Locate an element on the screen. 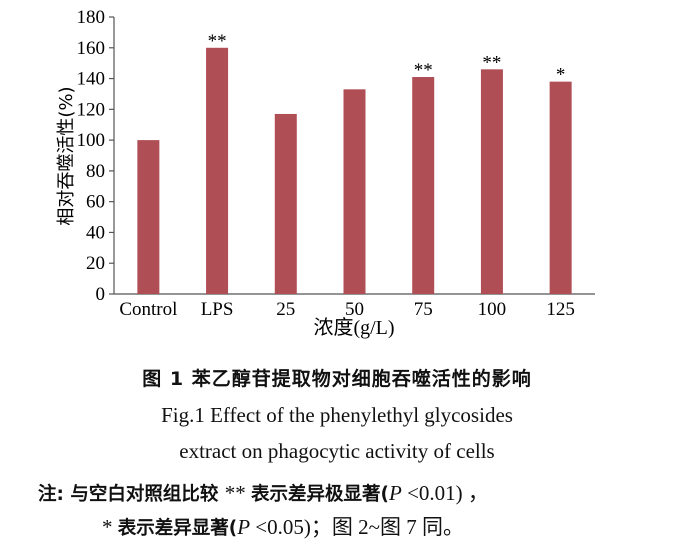 The image size is (674, 553). y-tick-label: 100 is located at coordinates (91, 140).